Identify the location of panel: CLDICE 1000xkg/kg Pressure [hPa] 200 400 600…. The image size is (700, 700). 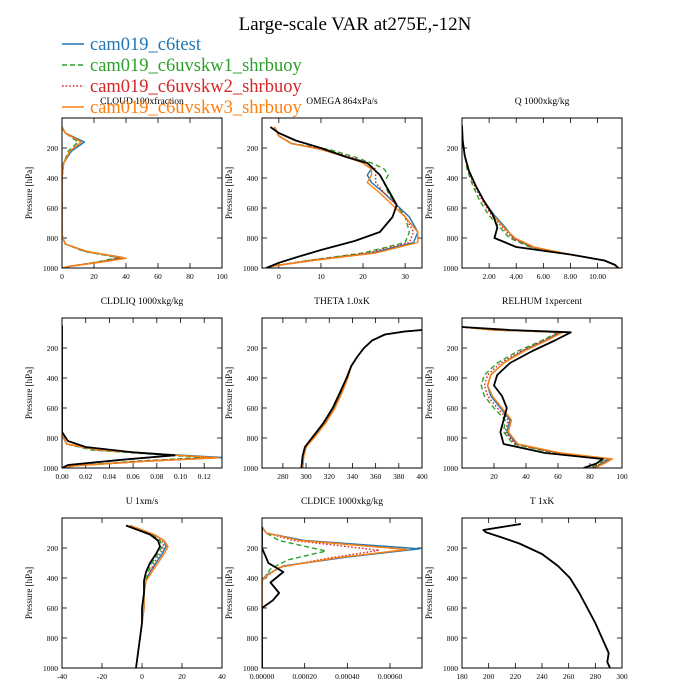
(323, 589).